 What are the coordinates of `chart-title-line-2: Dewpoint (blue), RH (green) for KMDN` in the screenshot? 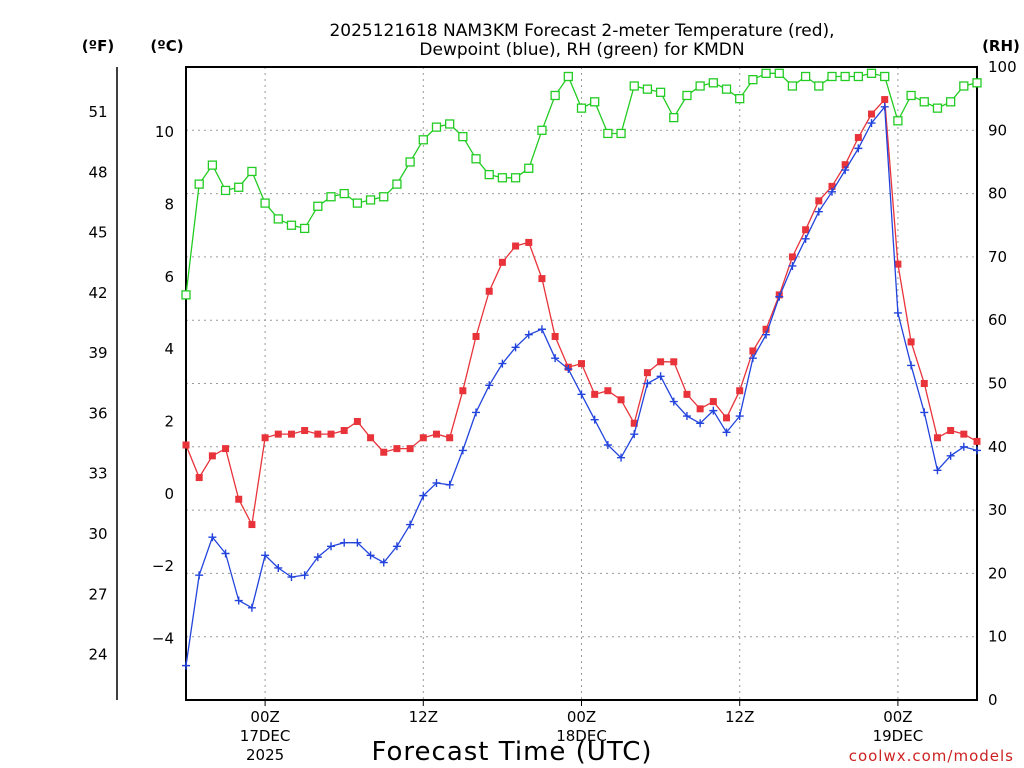 It's located at (581, 50).